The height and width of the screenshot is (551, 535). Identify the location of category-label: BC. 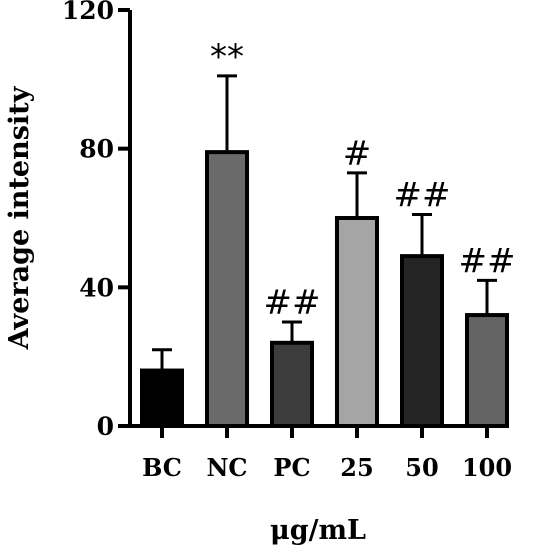
(162, 467).